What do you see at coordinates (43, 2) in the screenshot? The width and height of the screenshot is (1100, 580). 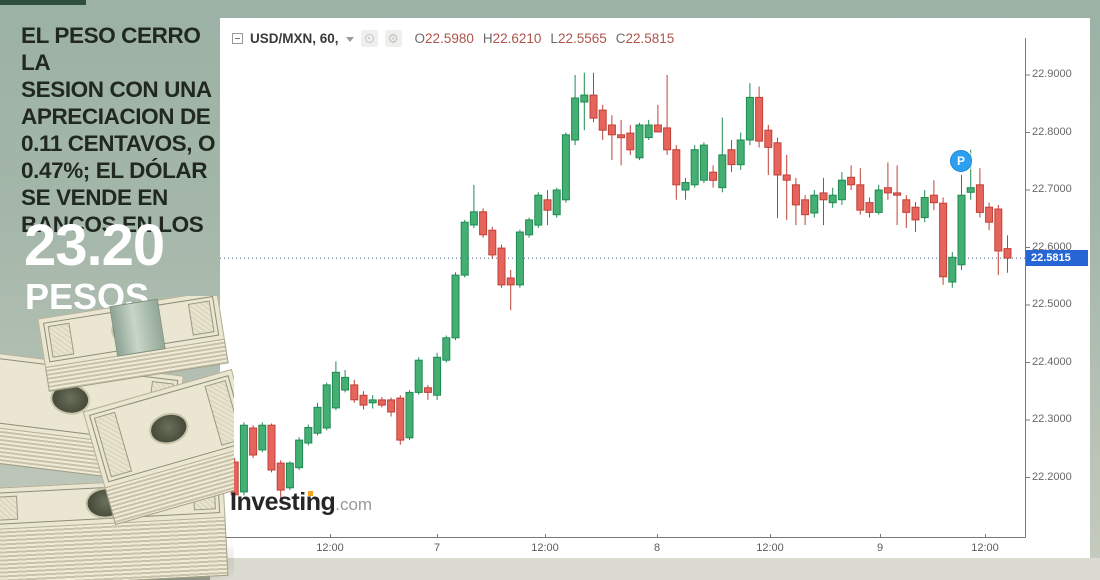 I see `top-accent-bar` at bounding box center [43, 2].